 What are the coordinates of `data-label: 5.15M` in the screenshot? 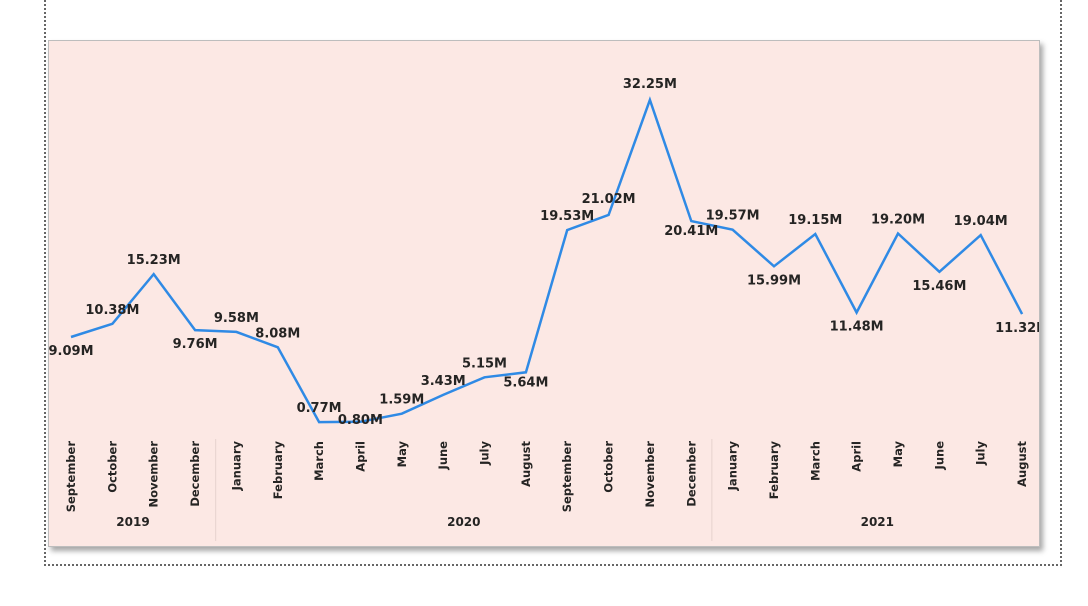 It's located at (484, 363).